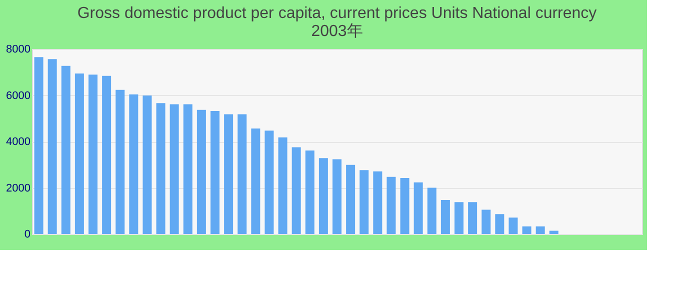  What do you see at coordinates (337, 31) in the screenshot?
I see `text: 2003年` at bounding box center [337, 31].